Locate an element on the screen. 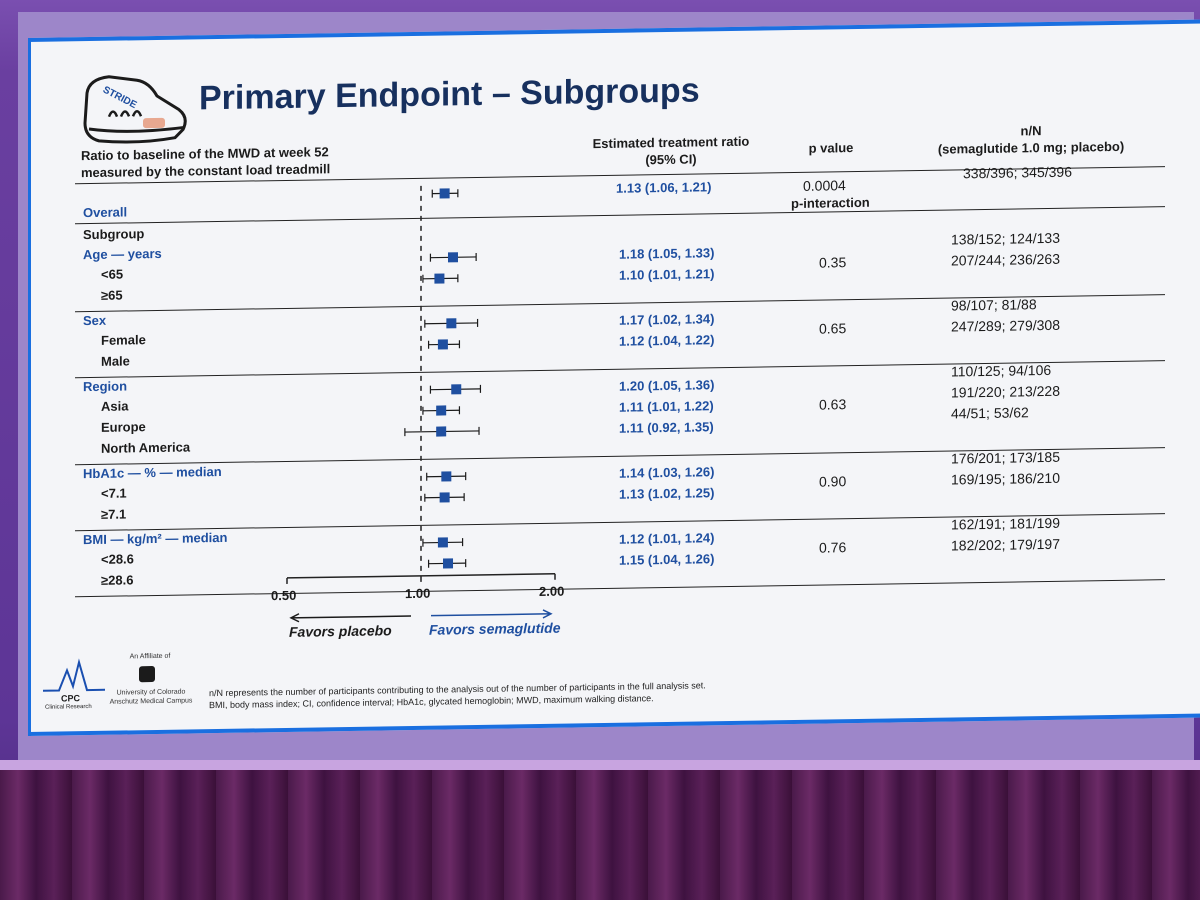 The image size is (1200, 900). x-tick-label: 0.50 is located at coordinates (284, 595).